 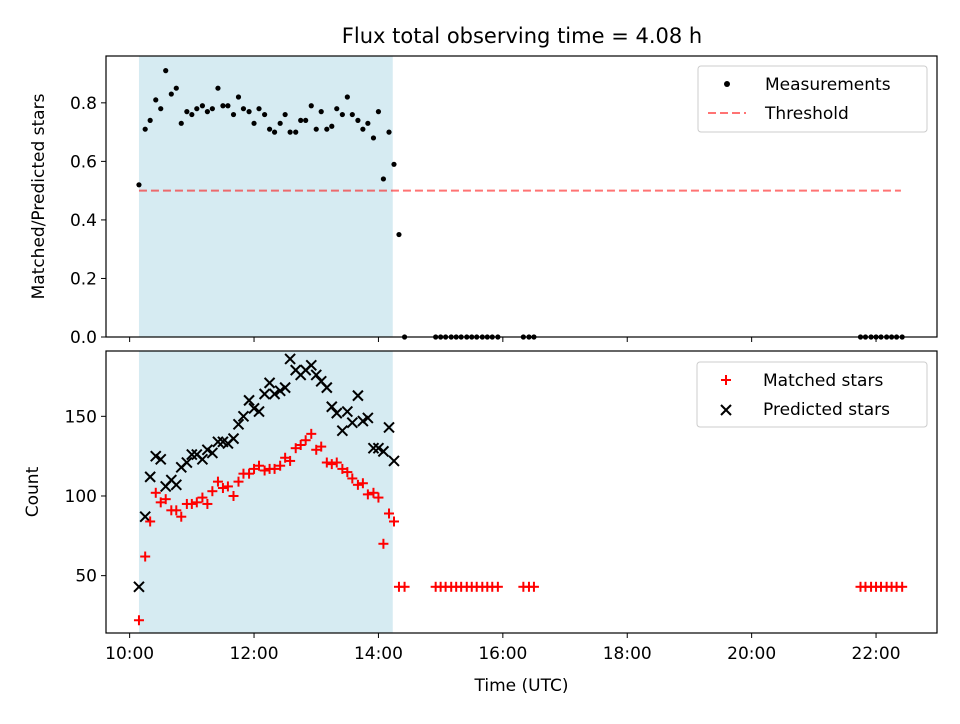 I want to click on x-tick-label: 18:00, so click(x=627, y=654).